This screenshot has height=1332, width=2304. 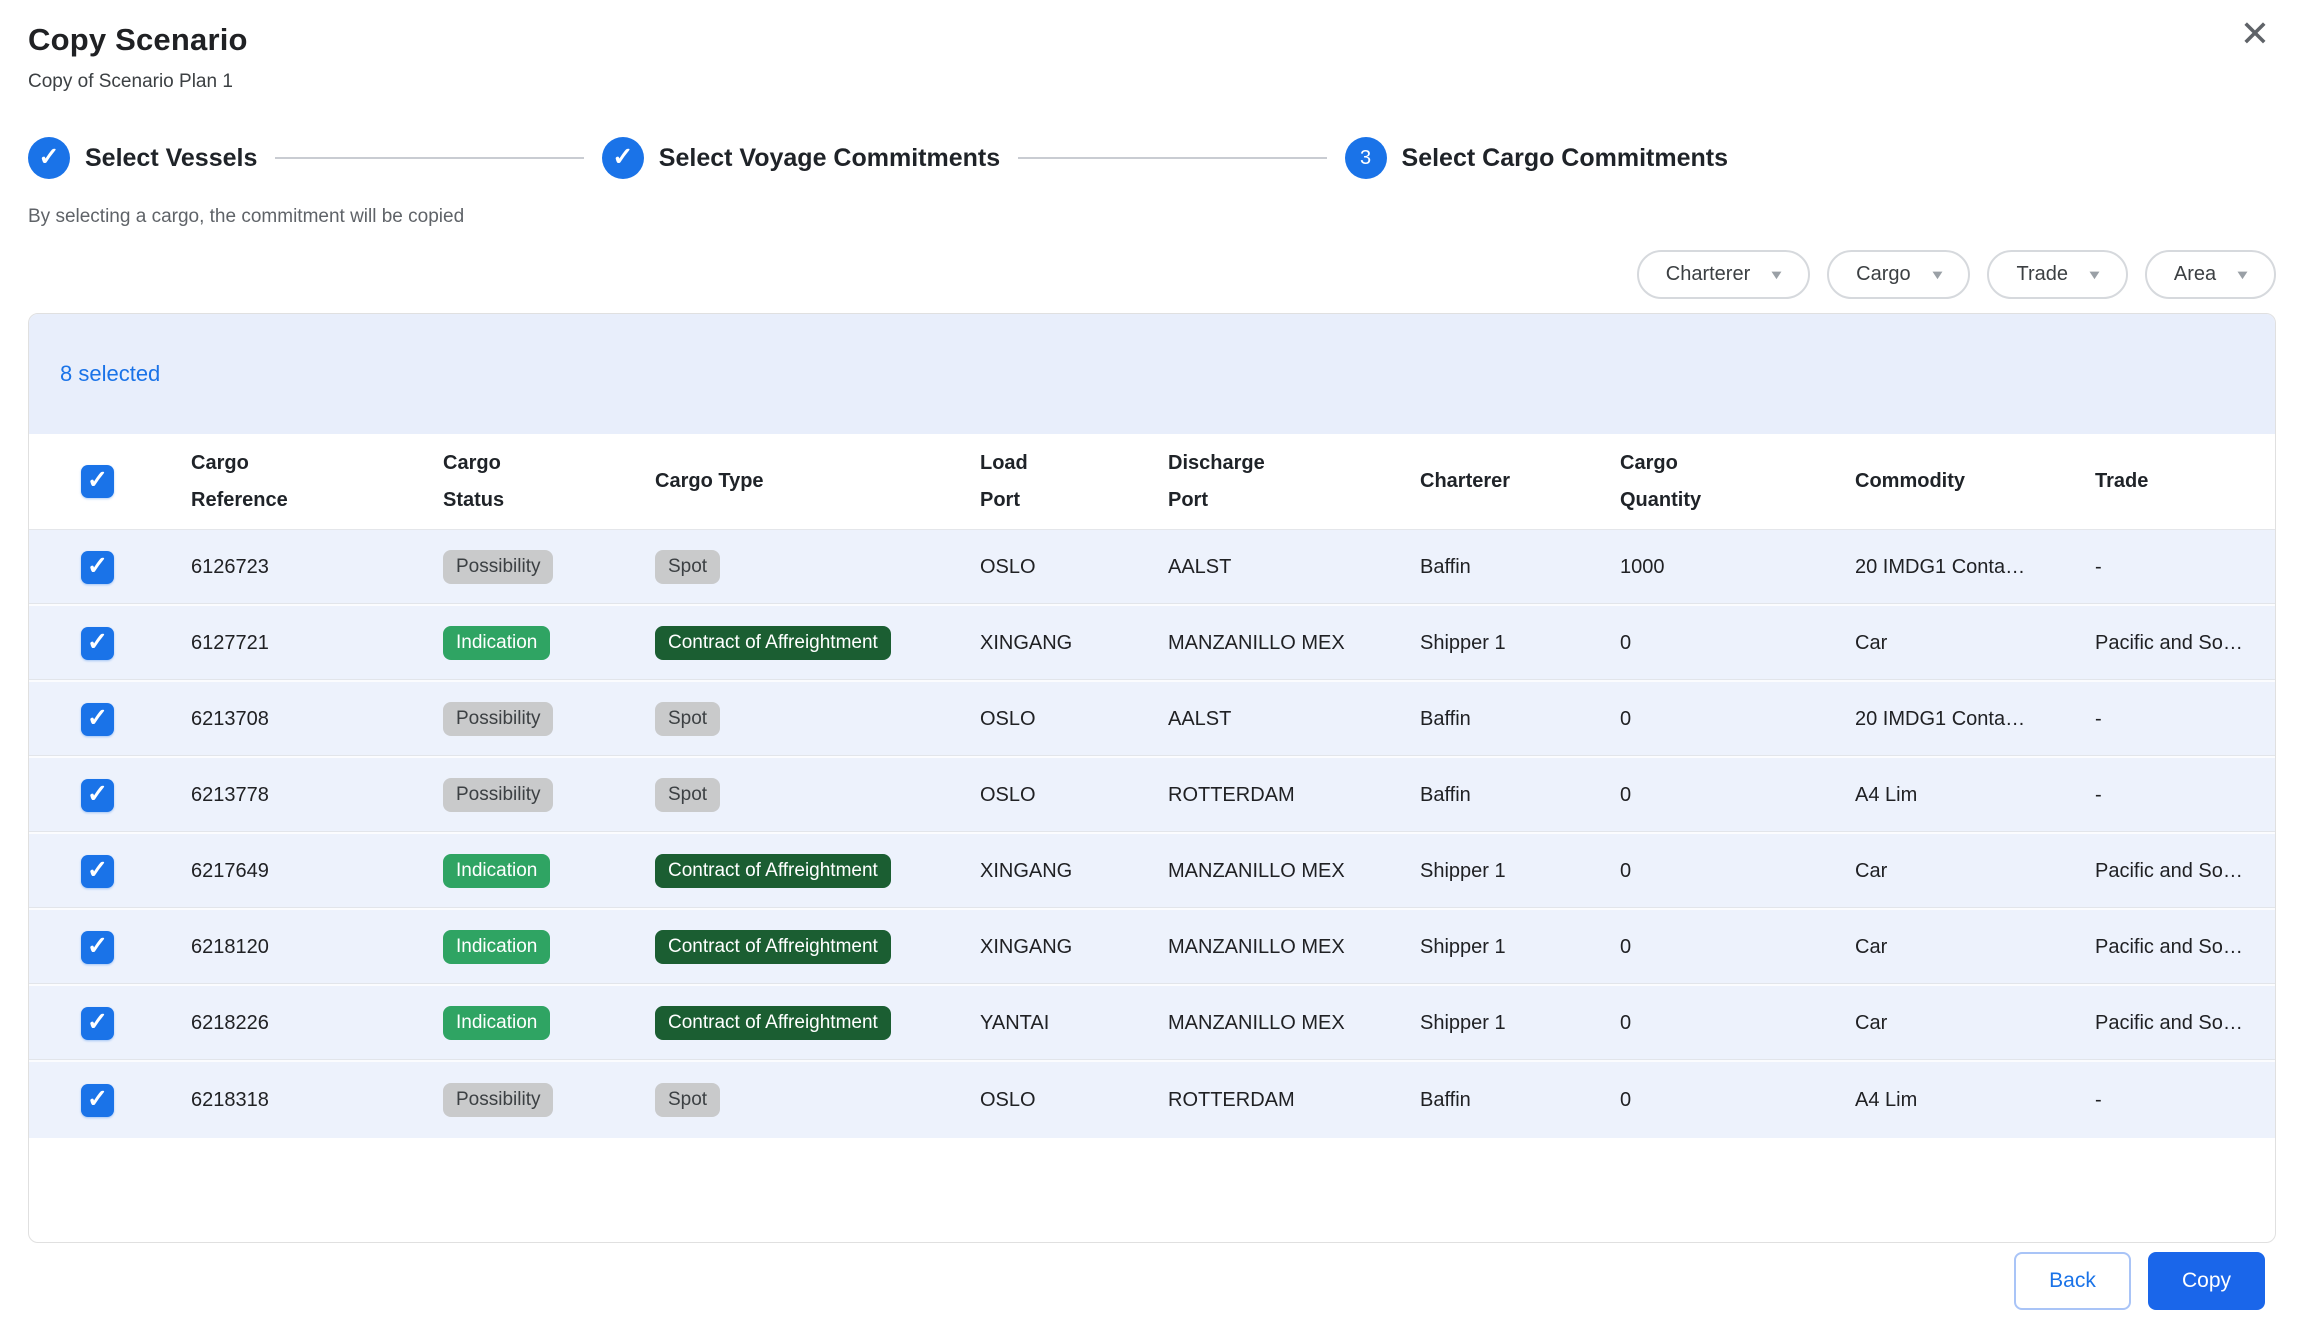 What do you see at coordinates (2254, 33) in the screenshot?
I see `close-icon: ✕` at bounding box center [2254, 33].